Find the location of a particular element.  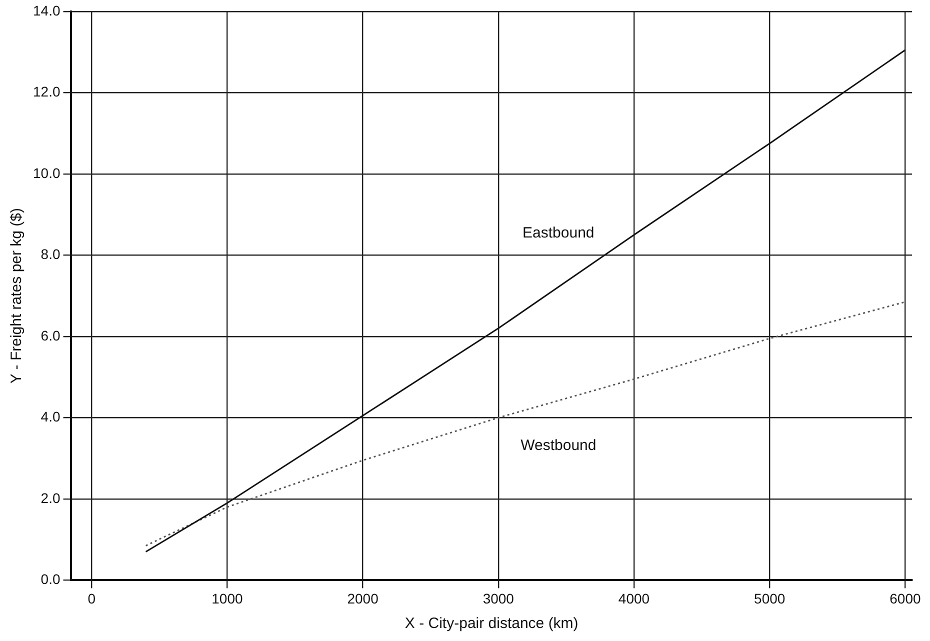

x-tick-label: 5000 is located at coordinates (770, 598).